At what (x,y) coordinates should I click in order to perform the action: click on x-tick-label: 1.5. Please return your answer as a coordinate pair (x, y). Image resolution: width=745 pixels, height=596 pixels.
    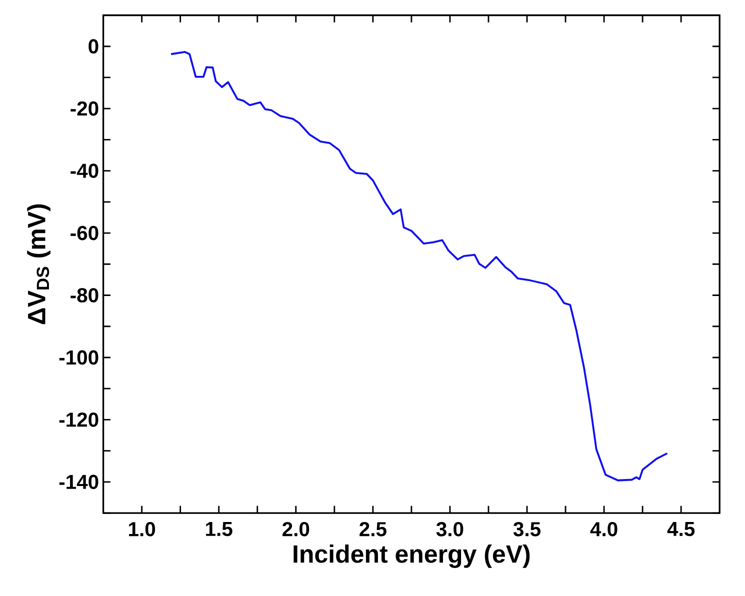
    Looking at the image, I should click on (219, 529).